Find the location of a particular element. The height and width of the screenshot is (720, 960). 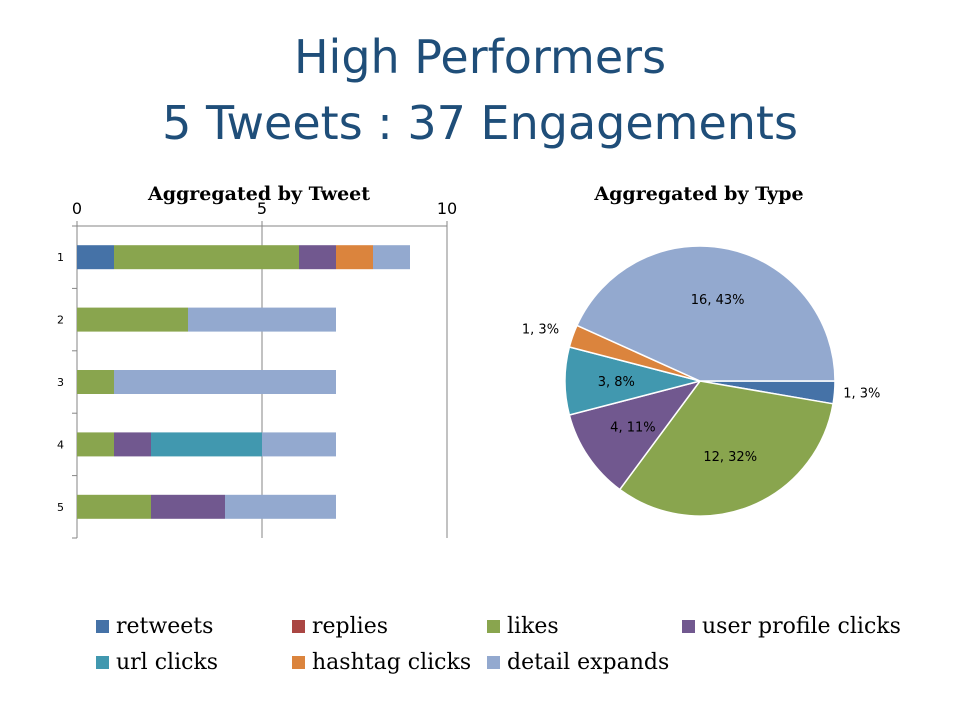

legend-label: user profile clicks is located at coordinates (801, 626).